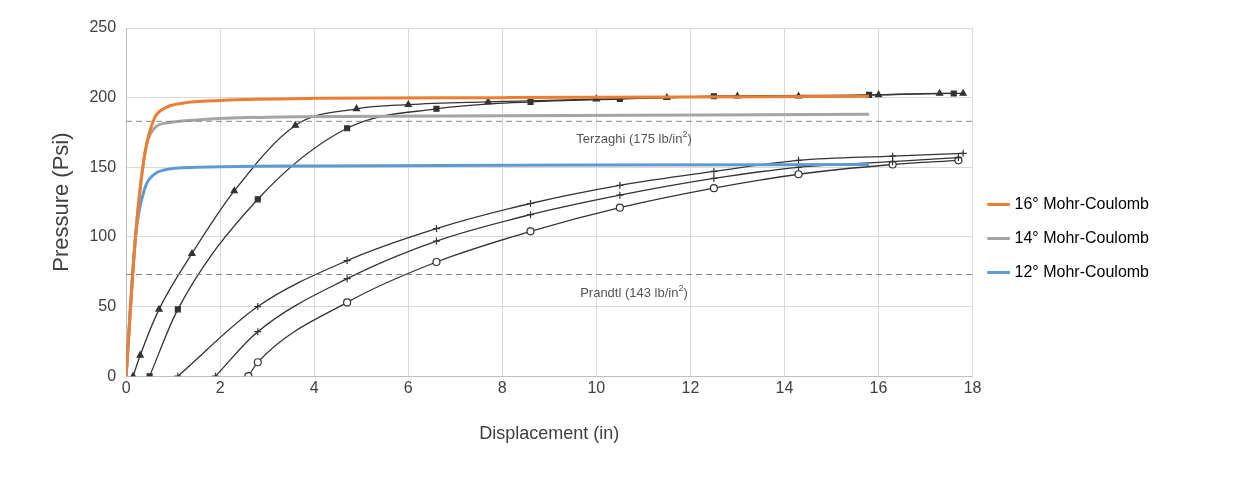 The height and width of the screenshot is (489, 1249). What do you see at coordinates (784, 388) in the screenshot?
I see `x-tick-label: 14` at bounding box center [784, 388].